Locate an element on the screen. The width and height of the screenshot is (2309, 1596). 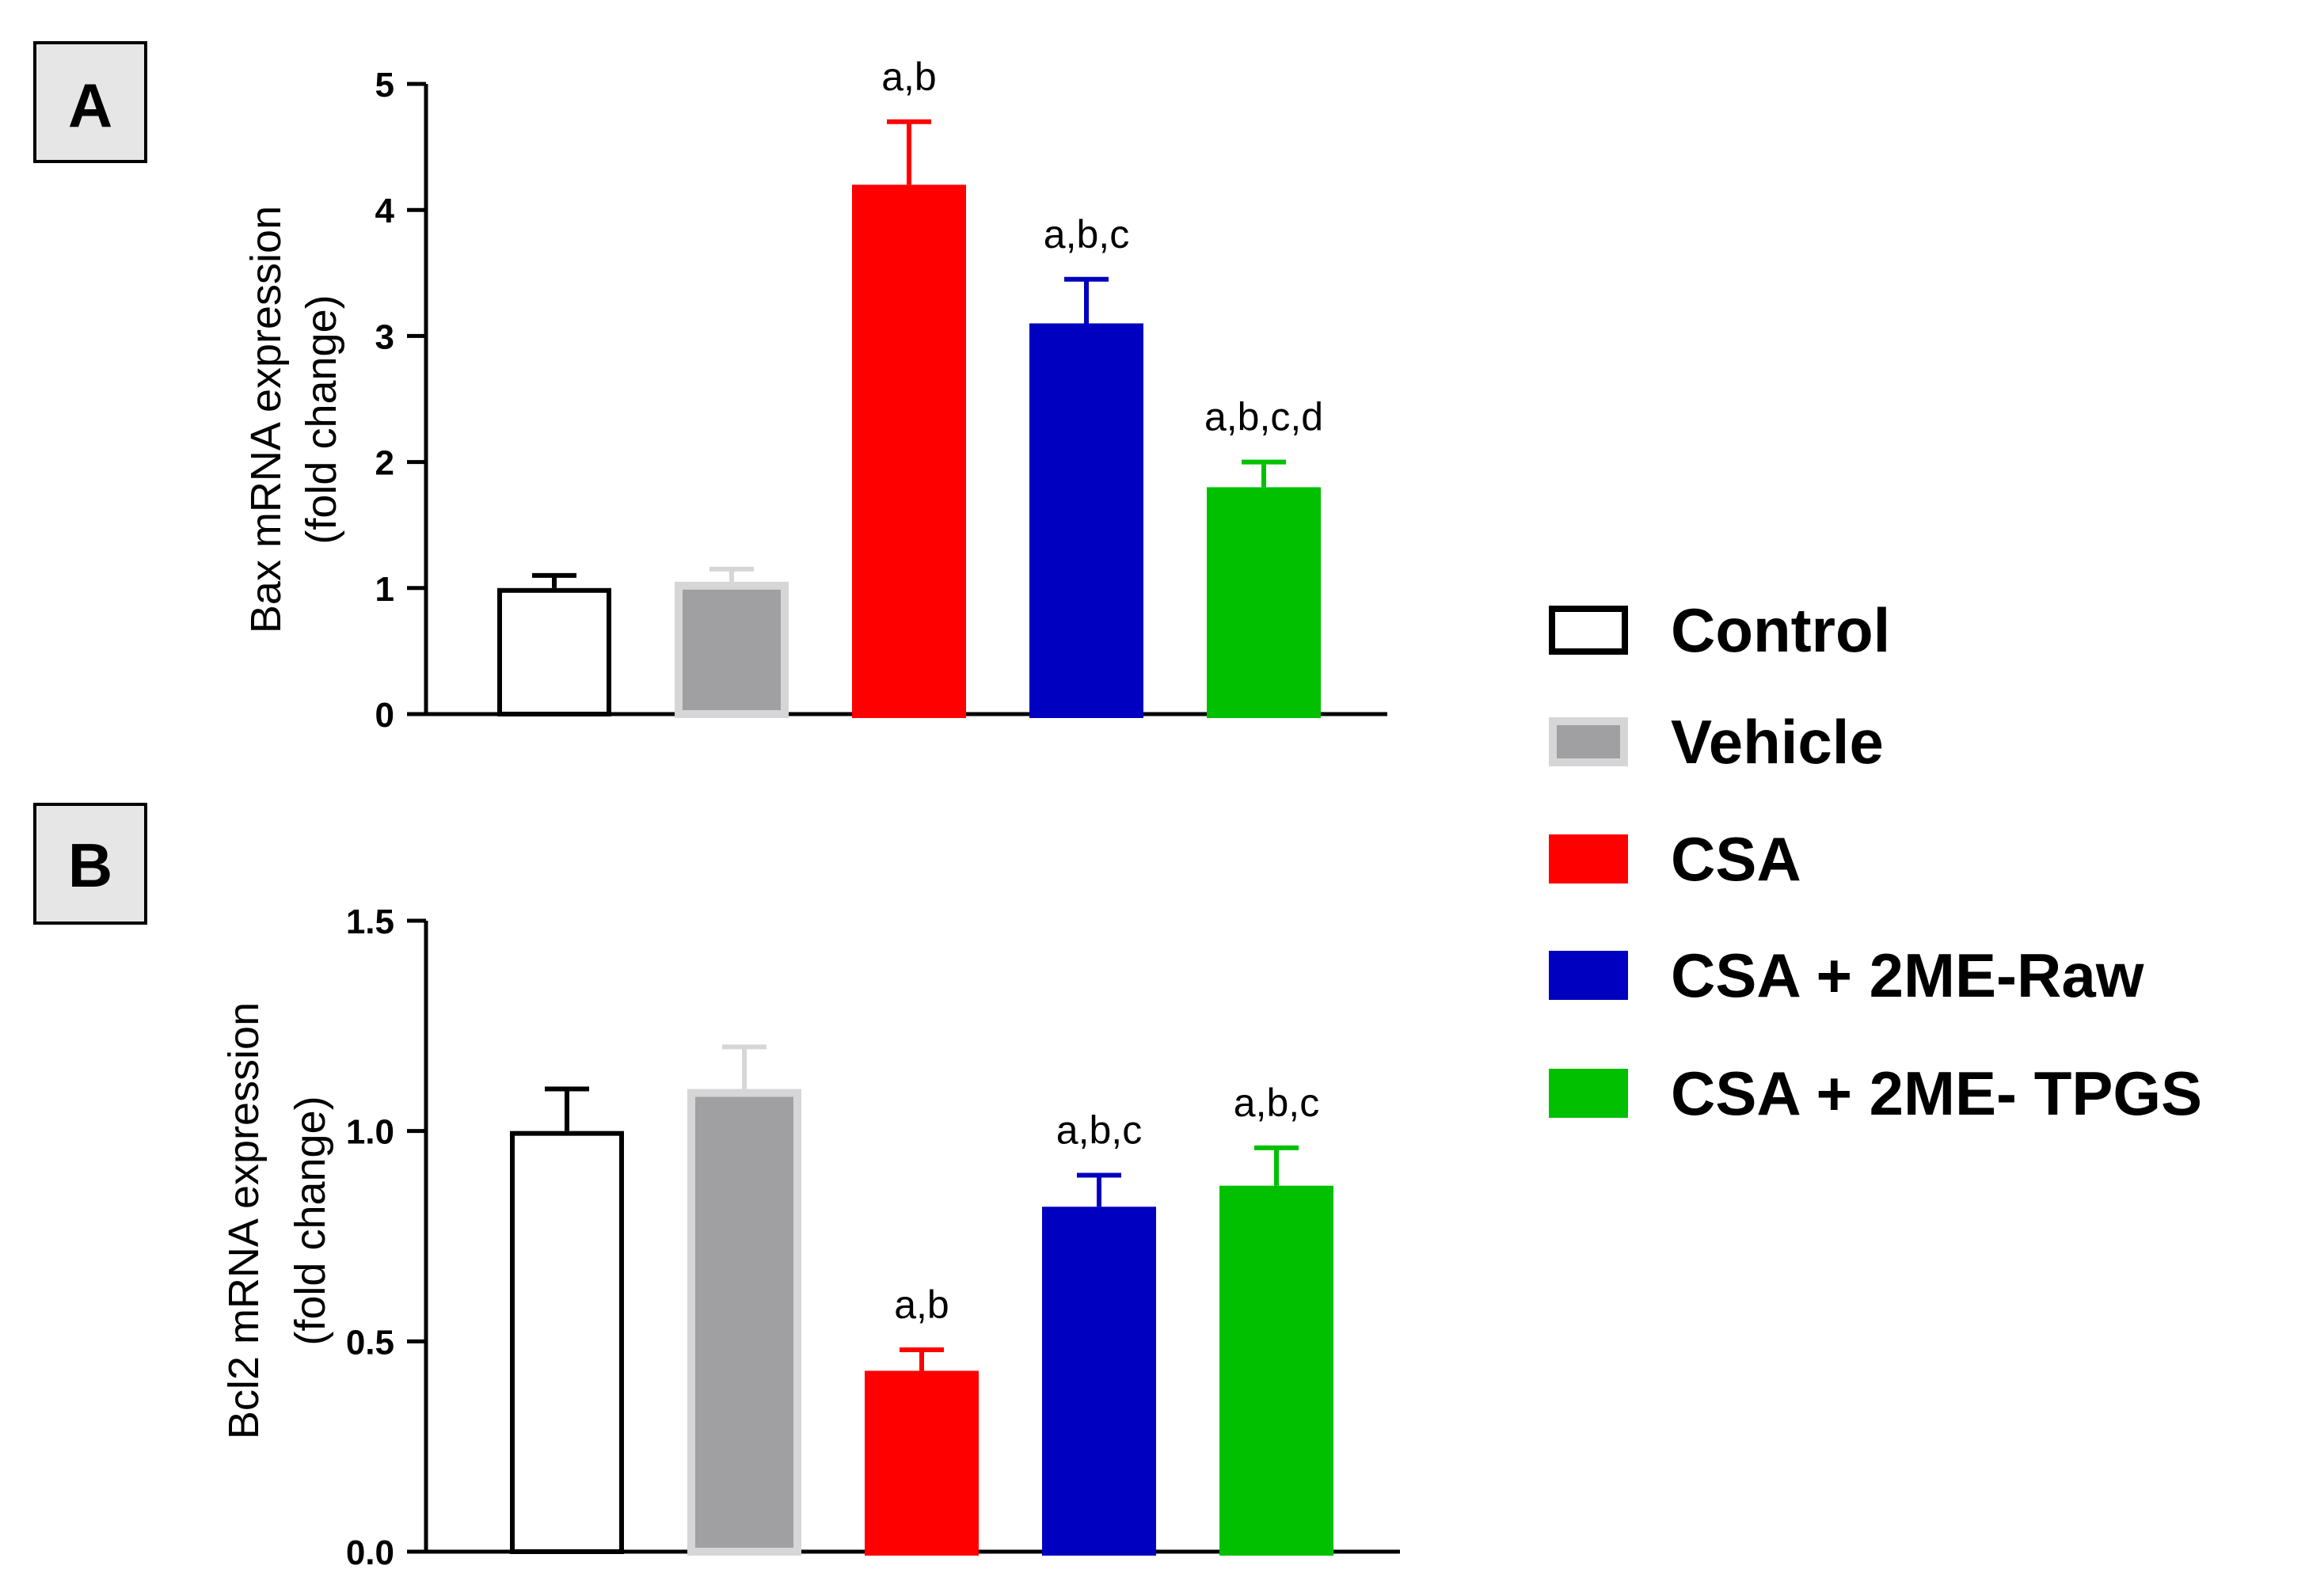
panel-b-bar-vehicle is located at coordinates (744, 1322).